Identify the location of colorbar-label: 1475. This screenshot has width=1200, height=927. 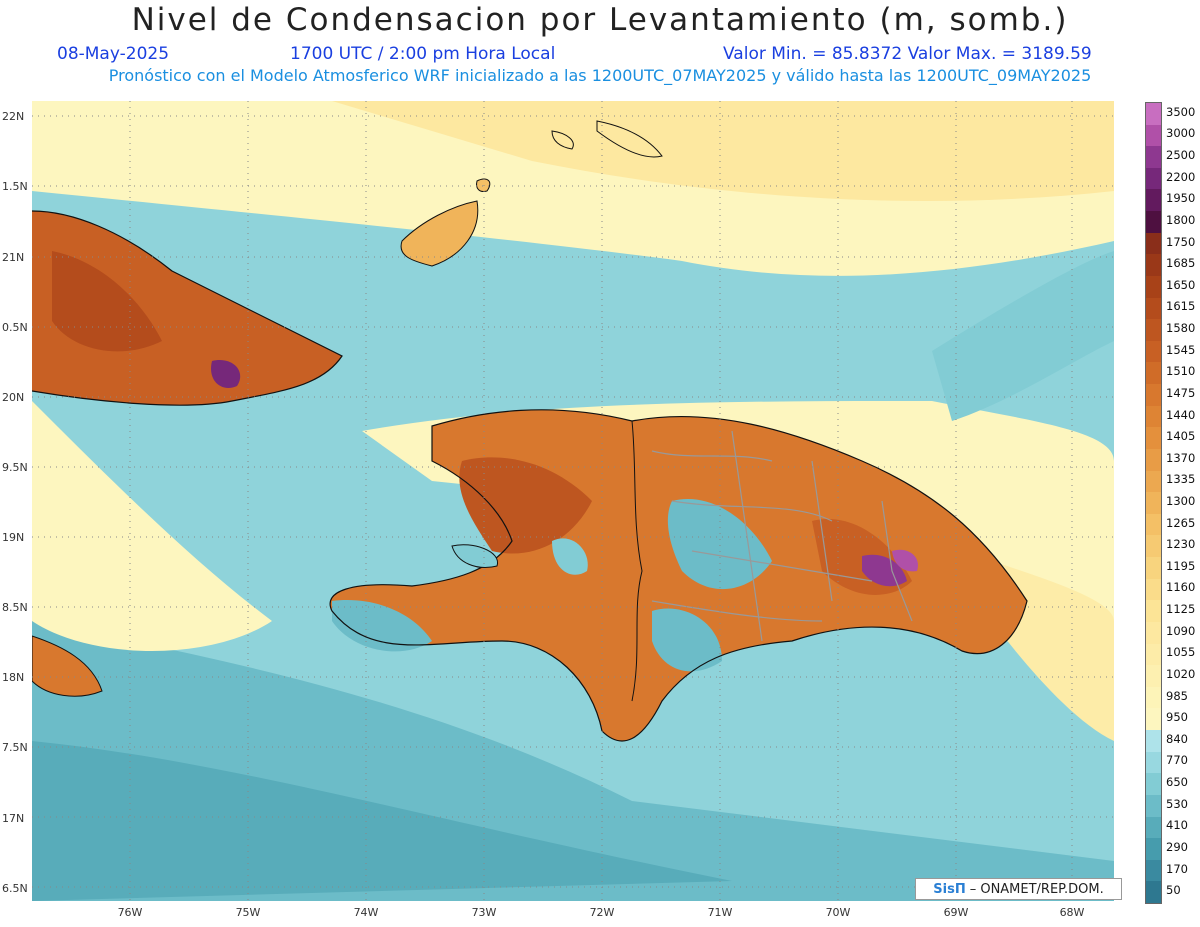
(1181, 392).